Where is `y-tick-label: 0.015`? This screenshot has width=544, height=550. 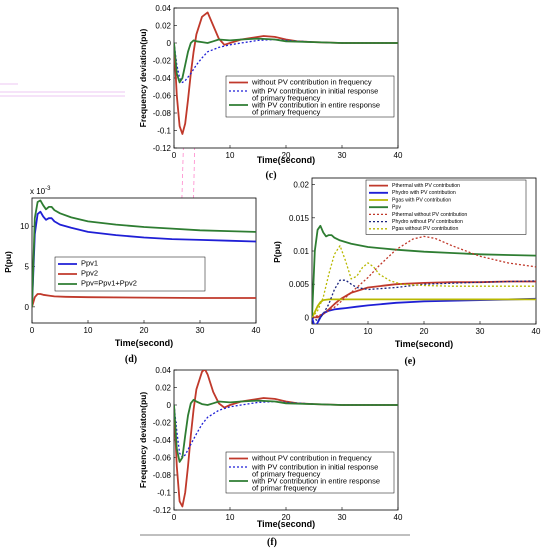 y-tick-label: 0.015 is located at coordinates (299, 218).